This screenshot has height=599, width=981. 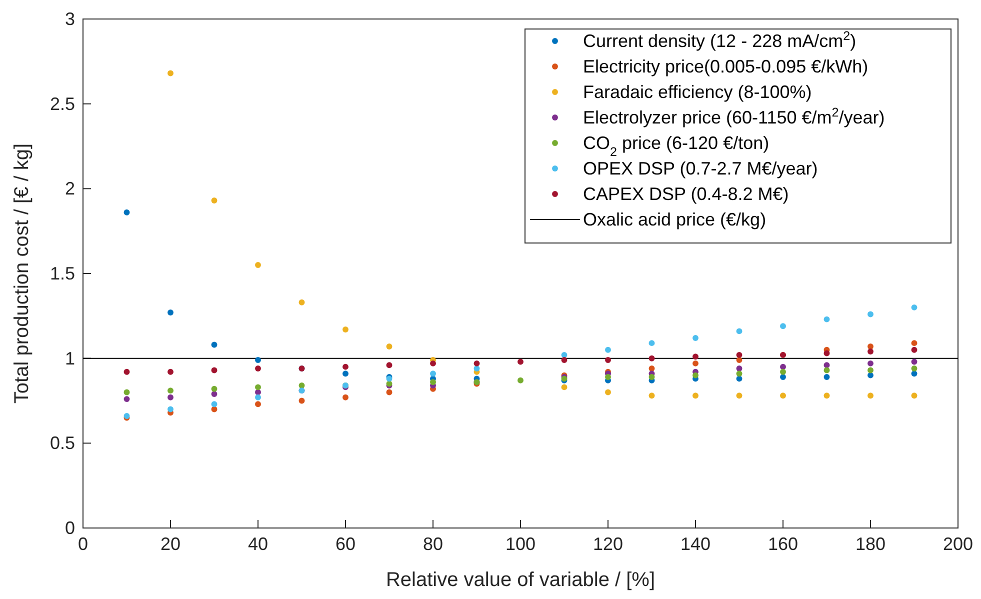 I want to click on x-tick-label: 200, so click(x=958, y=544).